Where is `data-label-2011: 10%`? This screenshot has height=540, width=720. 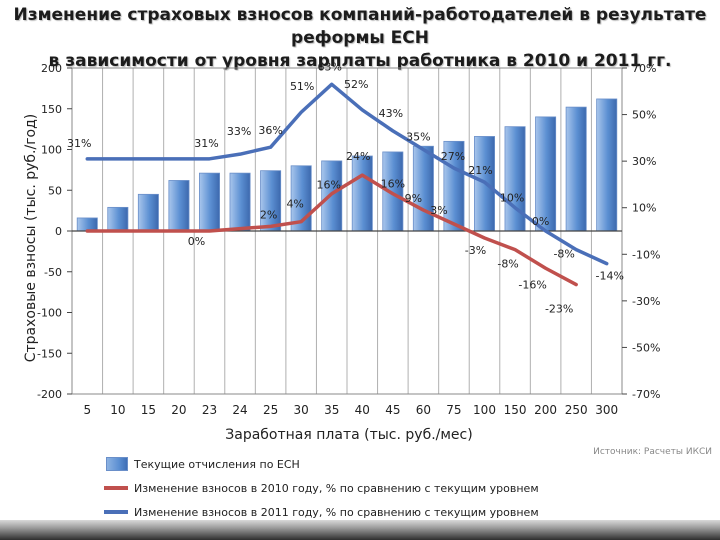
data-label-2011: 10% is located at coordinates (512, 198).